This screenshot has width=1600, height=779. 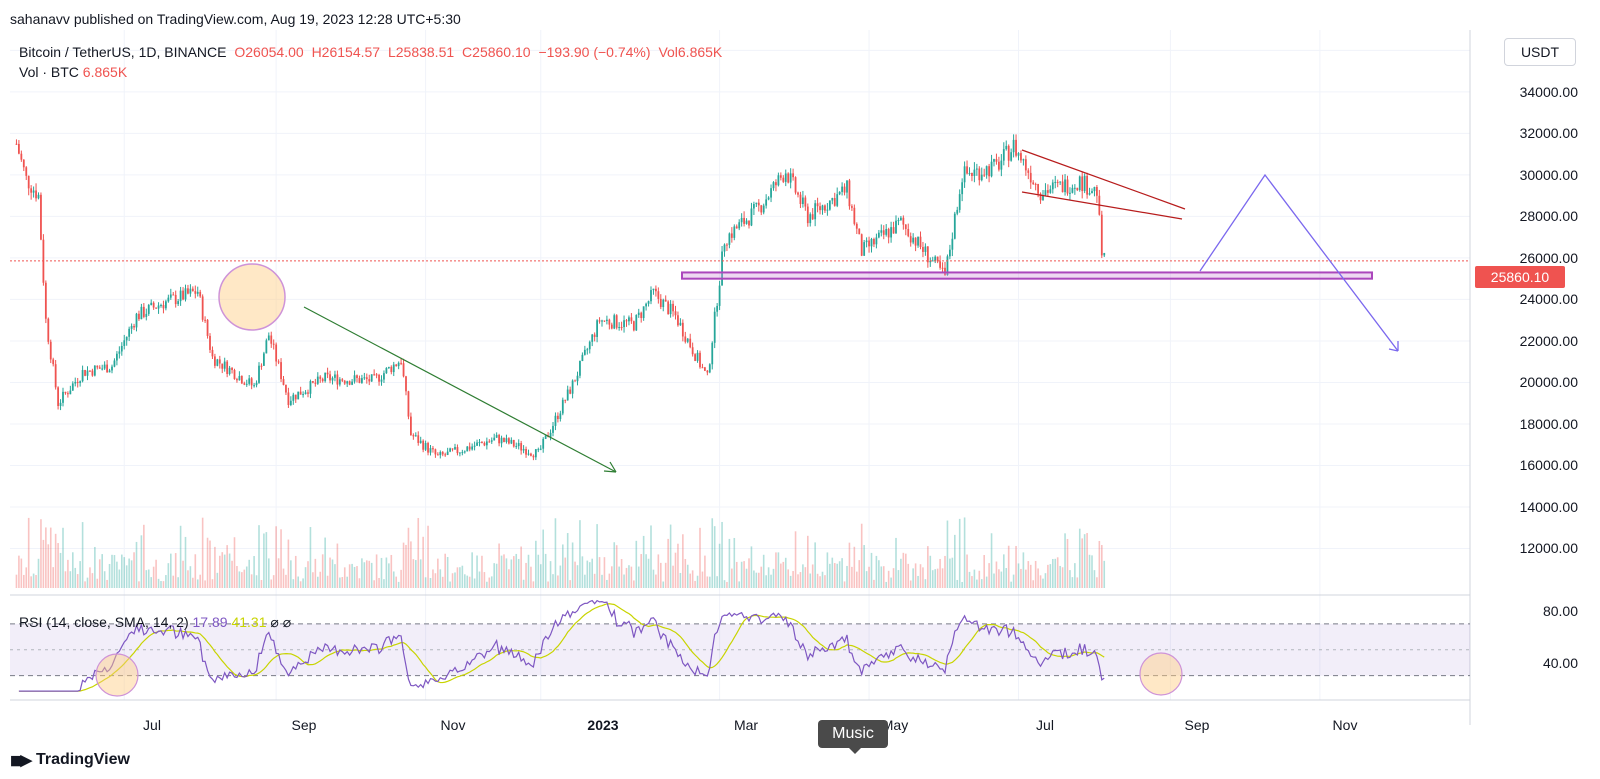 I want to click on rsi-label: RSI (14, close, SMA, 14, 2), so click(x=104, y=622).